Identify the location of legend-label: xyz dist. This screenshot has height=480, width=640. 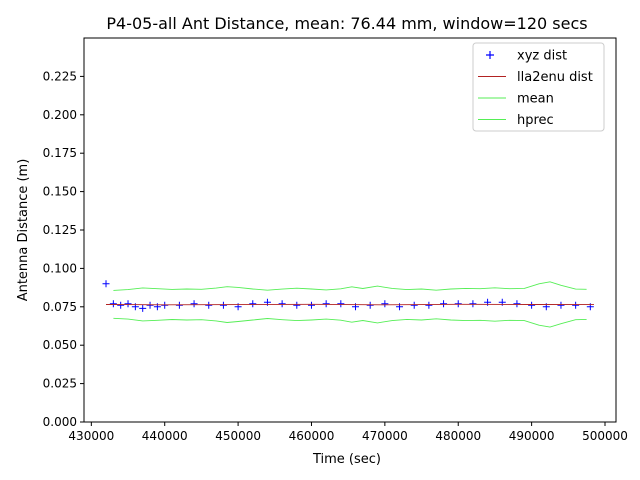
(542, 56).